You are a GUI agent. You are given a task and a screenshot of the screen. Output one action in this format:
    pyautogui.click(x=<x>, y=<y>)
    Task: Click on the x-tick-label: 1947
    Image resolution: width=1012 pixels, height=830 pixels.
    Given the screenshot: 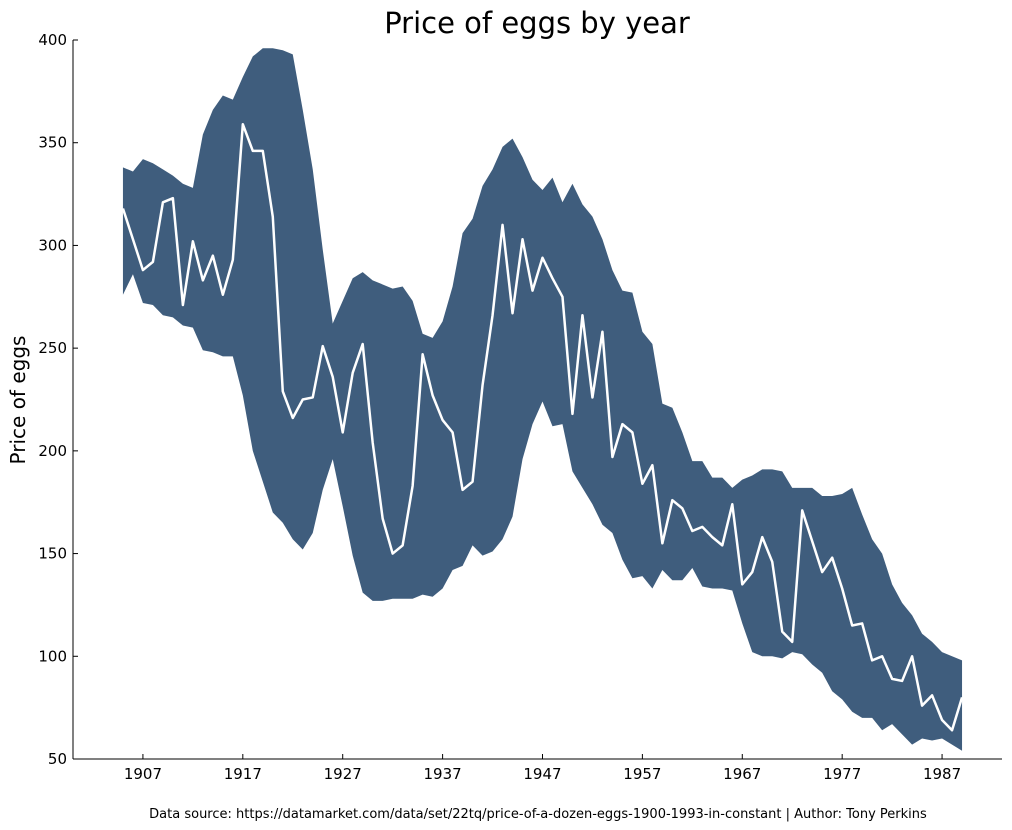 What is the action you would take?
    pyautogui.click(x=542, y=774)
    